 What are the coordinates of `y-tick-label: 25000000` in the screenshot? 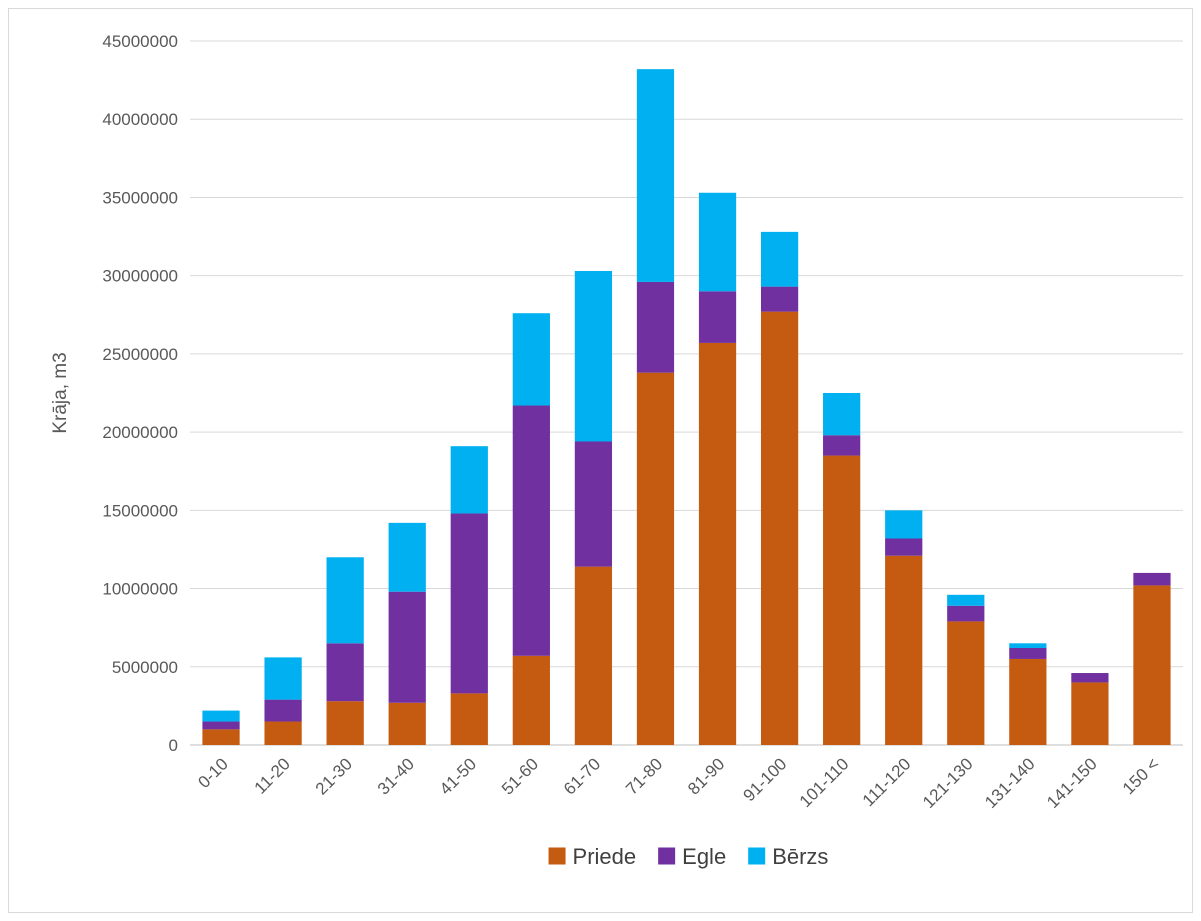 It's located at (140, 354).